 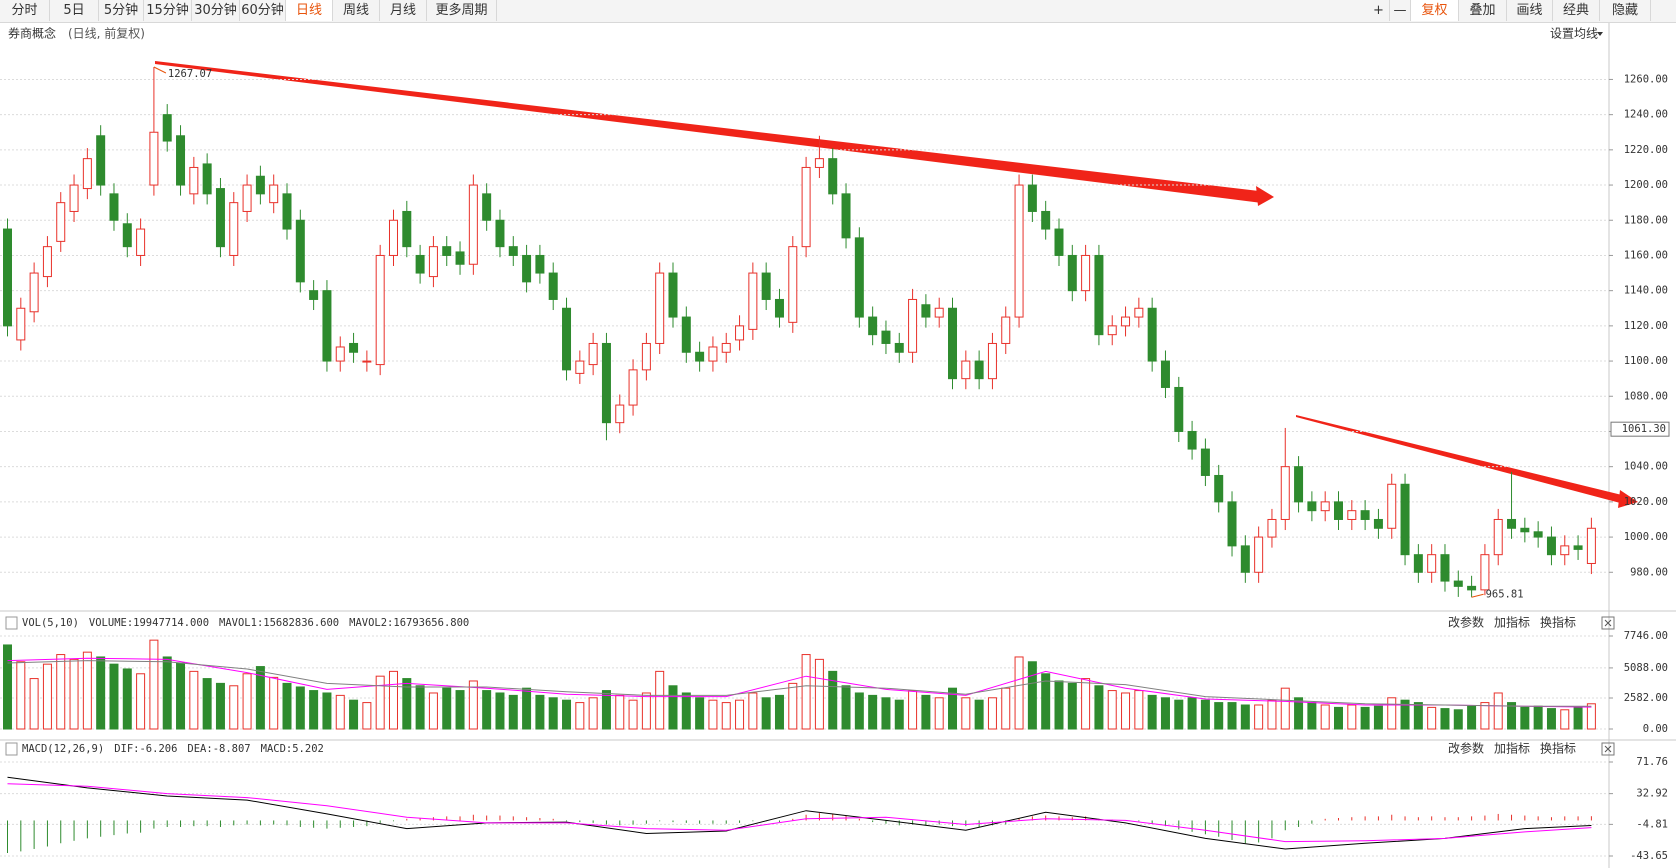 I want to click on toolbar-button: 60分钟, so click(x=263, y=10).